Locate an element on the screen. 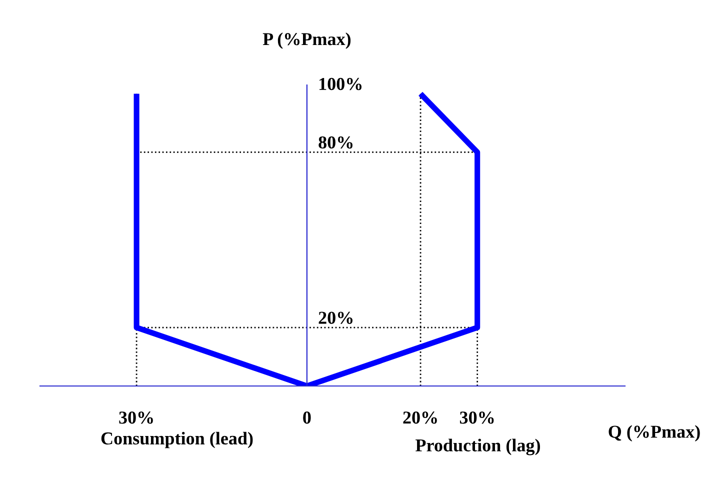 The width and height of the screenshot is (706, 488). text: Production (lag) is located at coordinates (478, 447).